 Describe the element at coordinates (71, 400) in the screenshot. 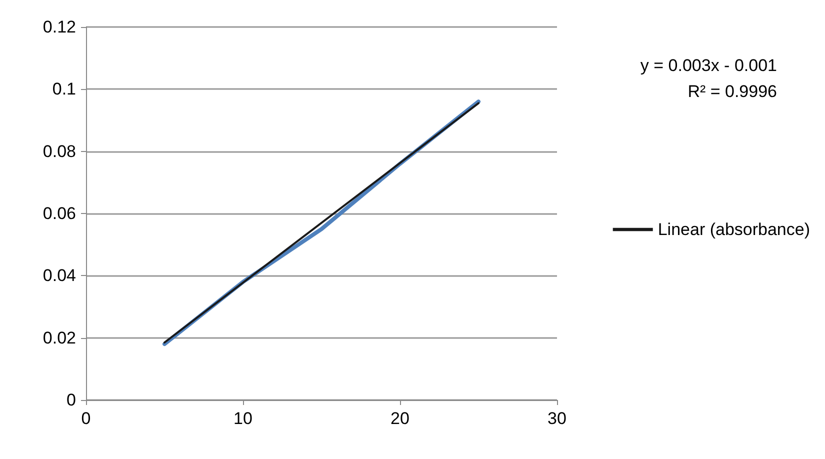

I see `y-tick-label: 0` at that location.